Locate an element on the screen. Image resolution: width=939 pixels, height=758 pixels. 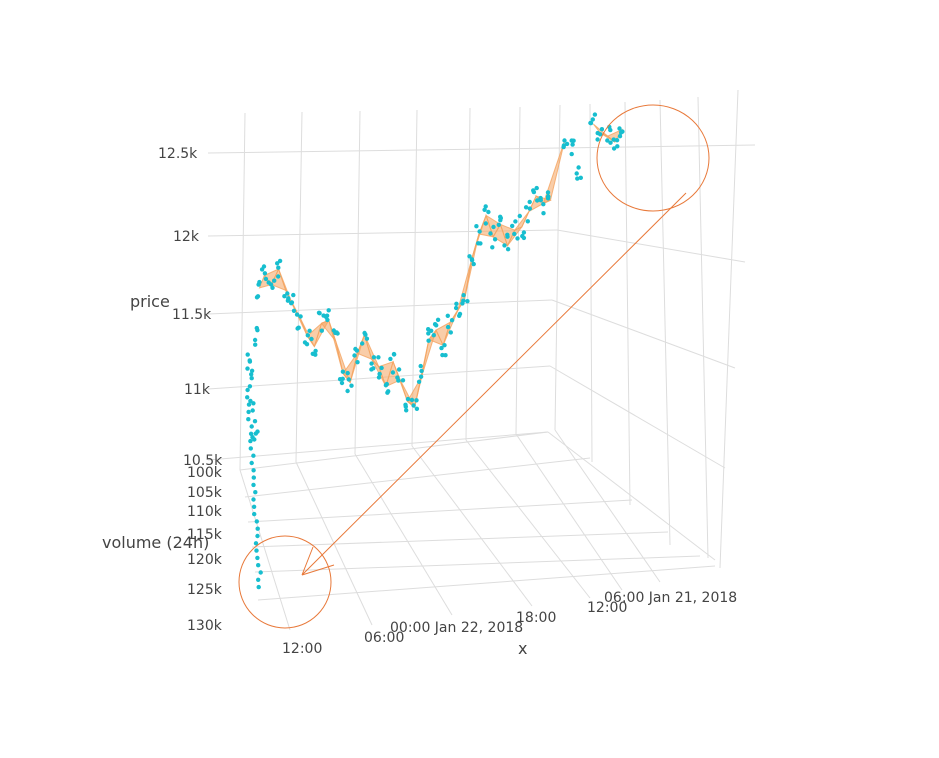
volume-tick-label: 105k is located at coordinates (205, 493).